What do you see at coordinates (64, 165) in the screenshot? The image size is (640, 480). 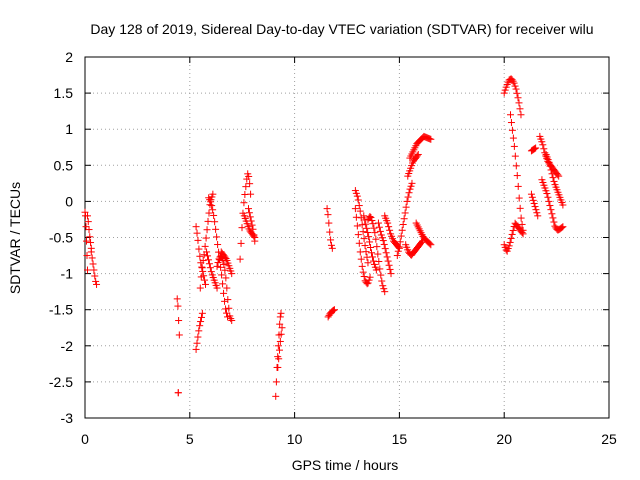 I see `y-tick-label: 0.5` at bounding box center [64, 165].